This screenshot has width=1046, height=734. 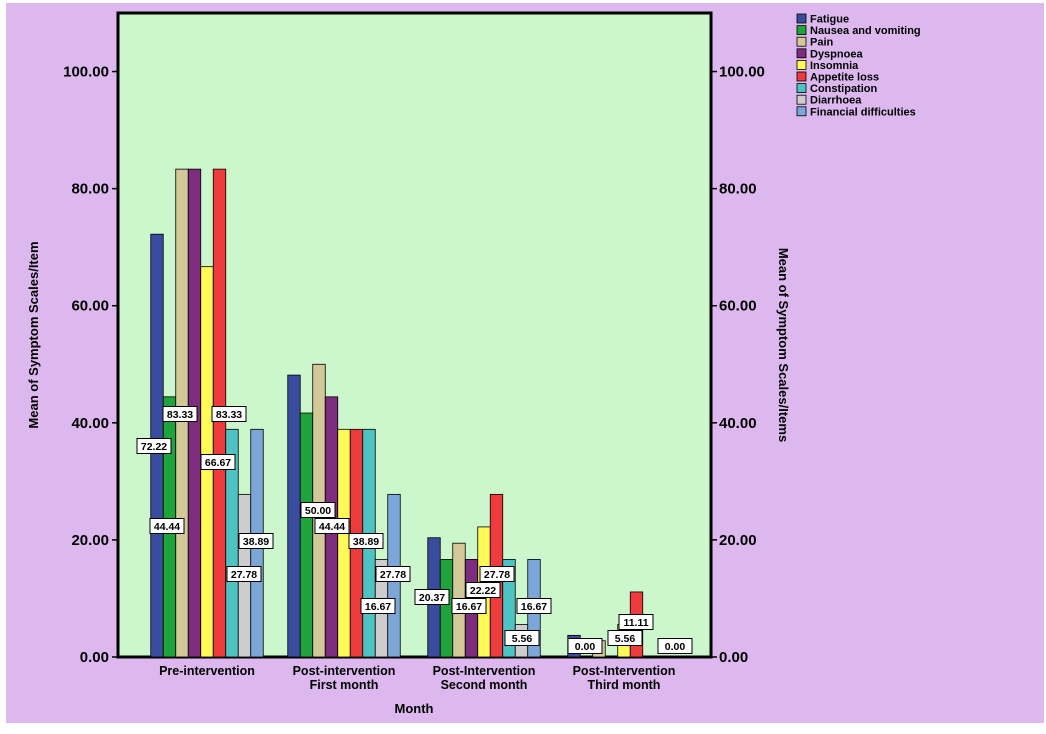 What do you see at coordinates (90, 189) in the screenshot?
I see `y-tick-label-left: 80.00` at bounding box center [90, 189].